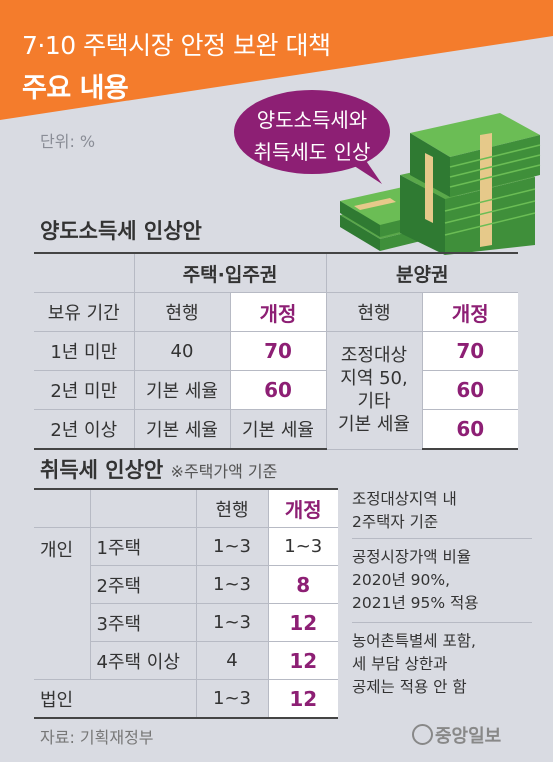 The image size is (553, 762). What do you see at coordinates (143, 660) in the screenshot?
I see `house-count-cell: 4주택 이상` at bounding box center [143, 660].